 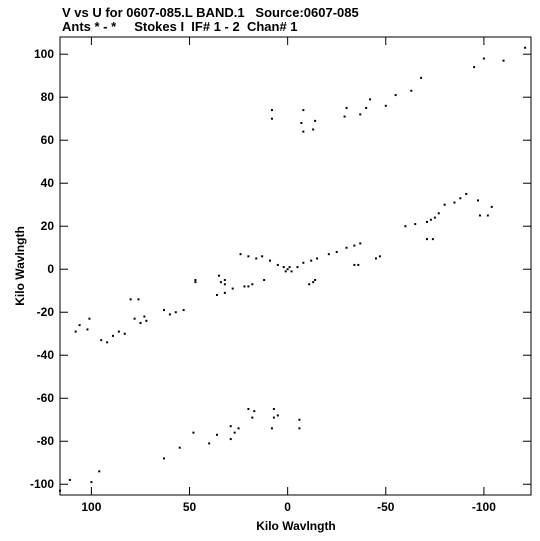 What do you see at coordinates (180, 26) in the screenshot?
I see `chart-subtitle: Ants * - * Stokes I IF# 1 - 2 Chan# 1` at bounding box center [180, 26].